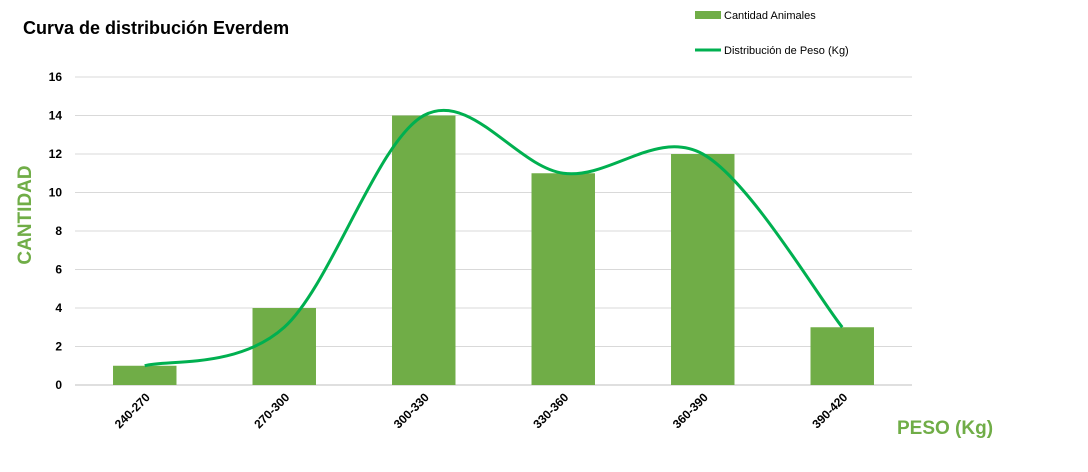  I want to click on y-axis-title: CANTIDAD, so click(25, 214).